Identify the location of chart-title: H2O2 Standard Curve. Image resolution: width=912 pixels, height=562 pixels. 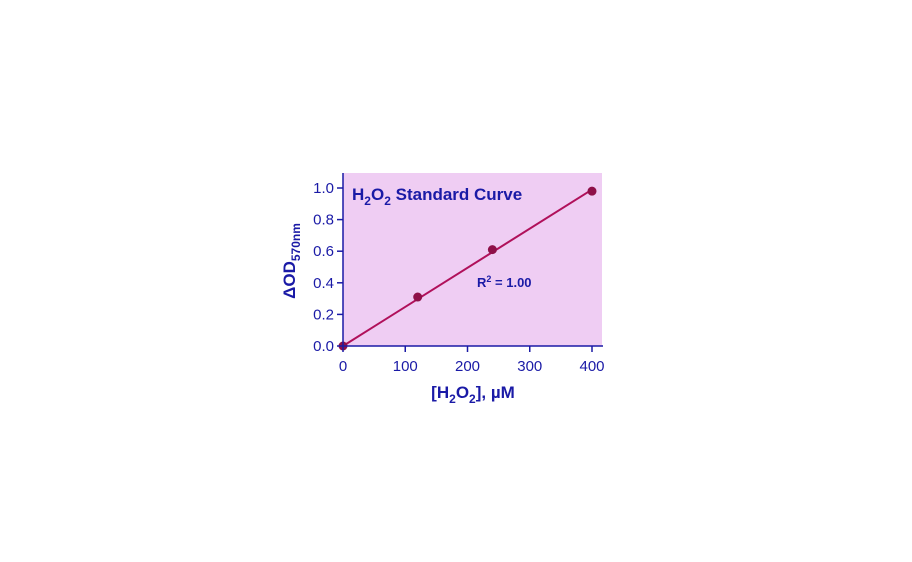
(437, 196).